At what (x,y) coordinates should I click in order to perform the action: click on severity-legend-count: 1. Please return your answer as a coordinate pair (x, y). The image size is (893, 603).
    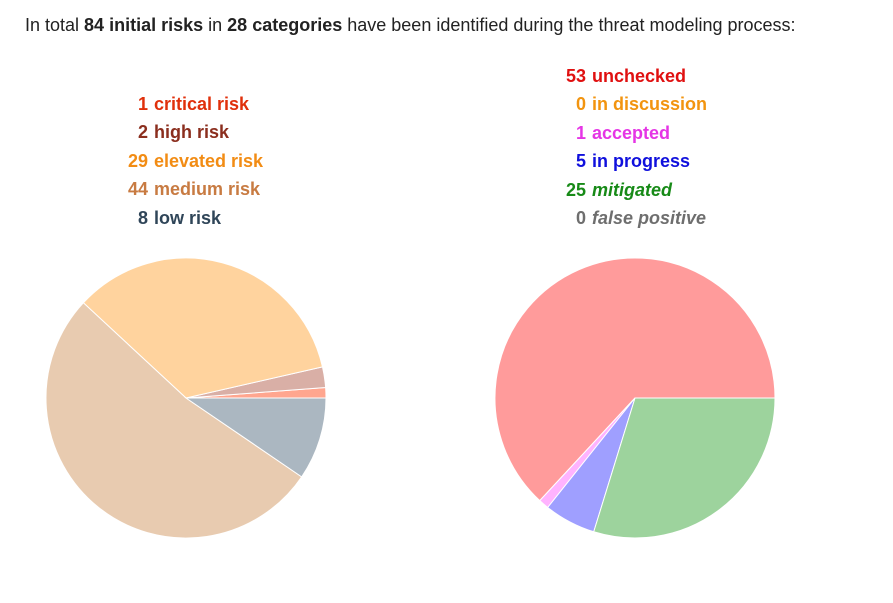
    Looking at the image, I should click on (142, 104).